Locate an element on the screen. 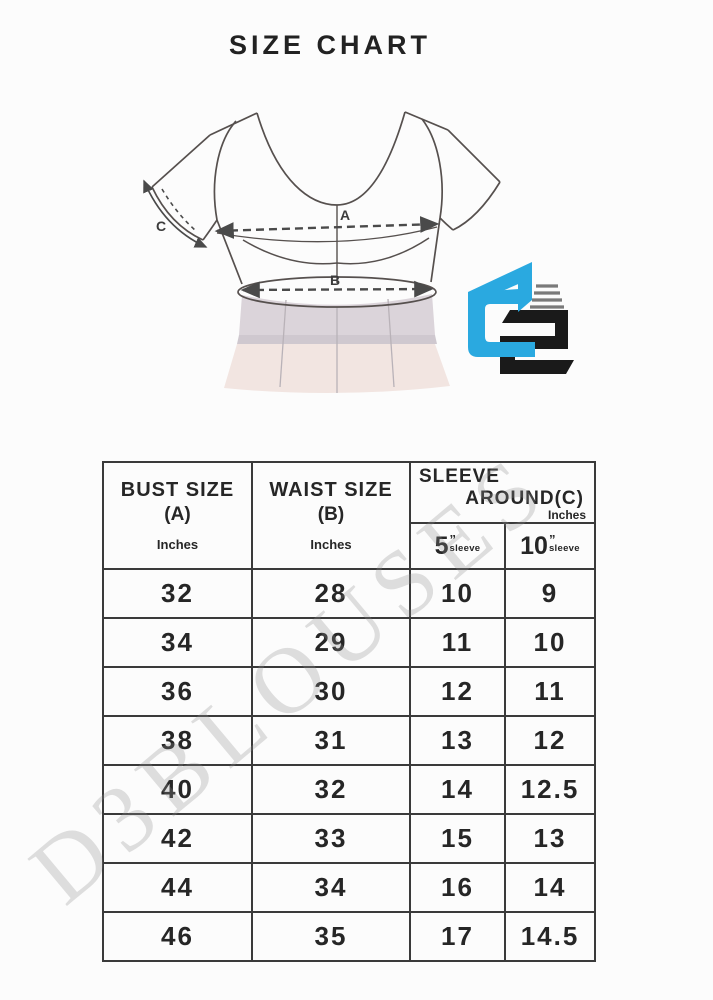  bust-header-letter: (A) is located at coordinates (177, 514).